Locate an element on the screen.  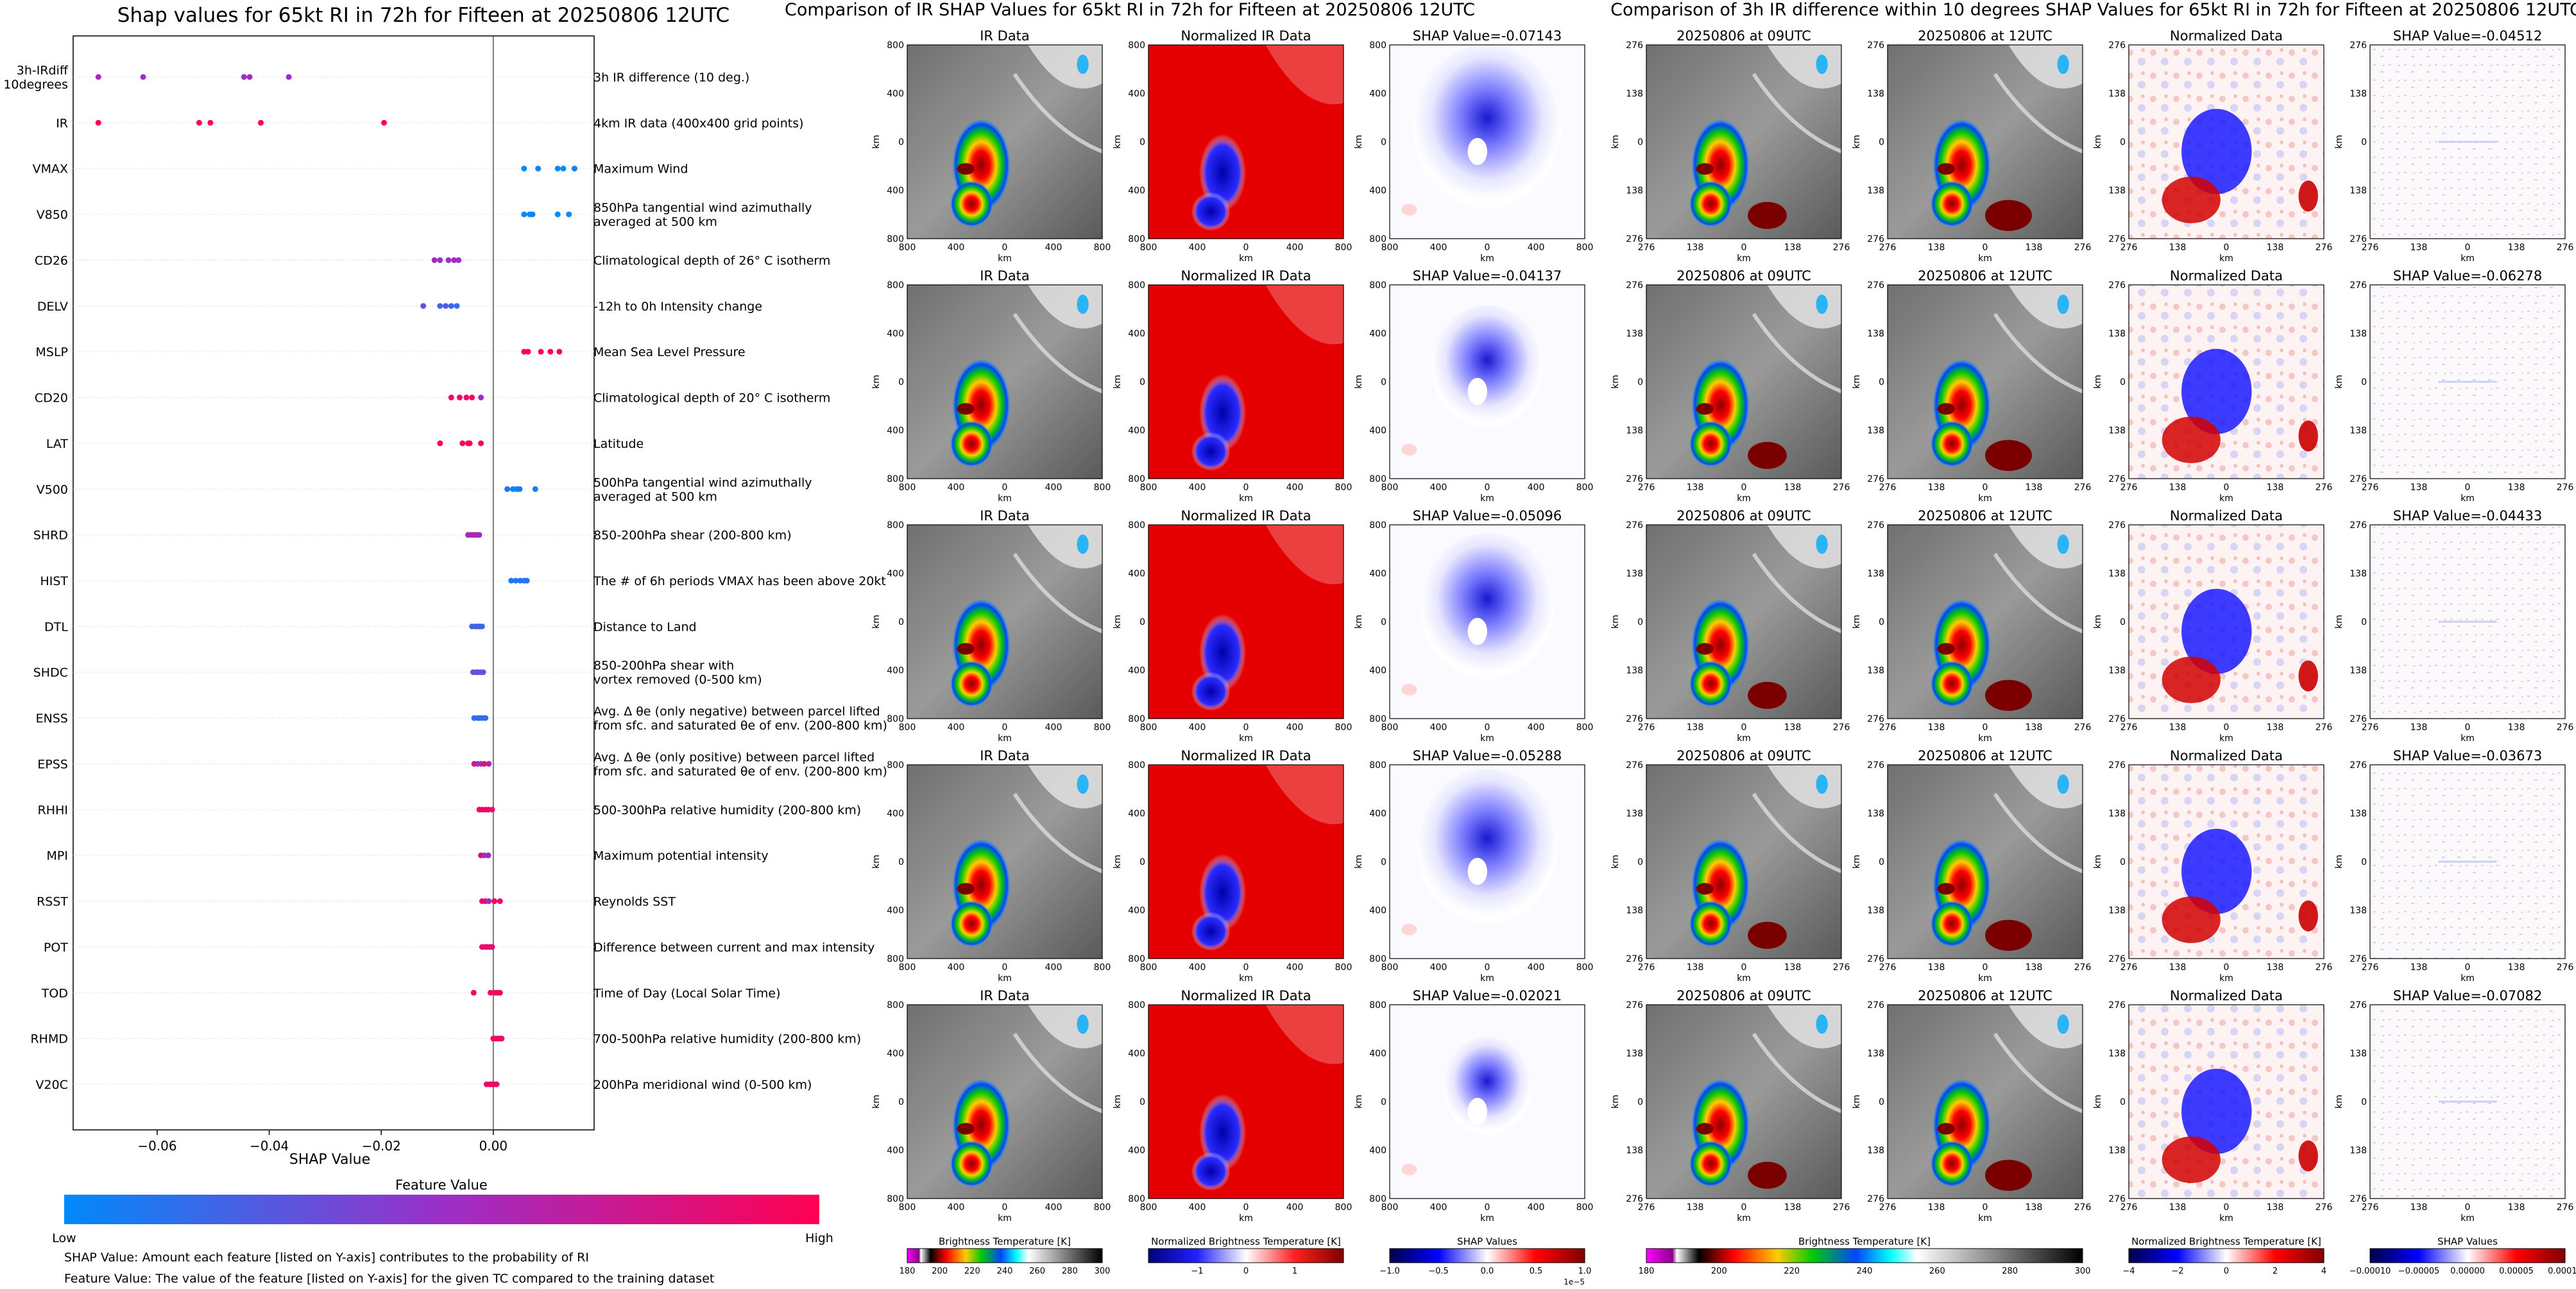
colorbar-tick-label: 0 is located at coordinates (1246, 1271).